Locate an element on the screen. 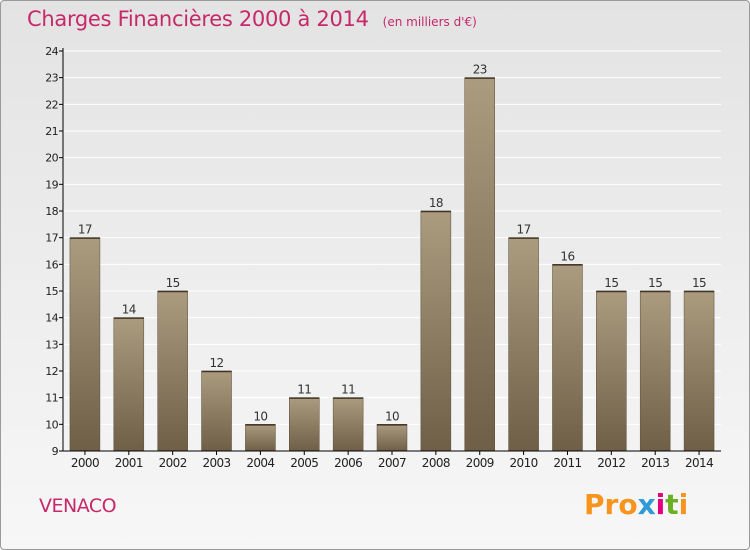 This screenshot has height=550, width=750. bar-2013 is located at coordinates (655, 371).